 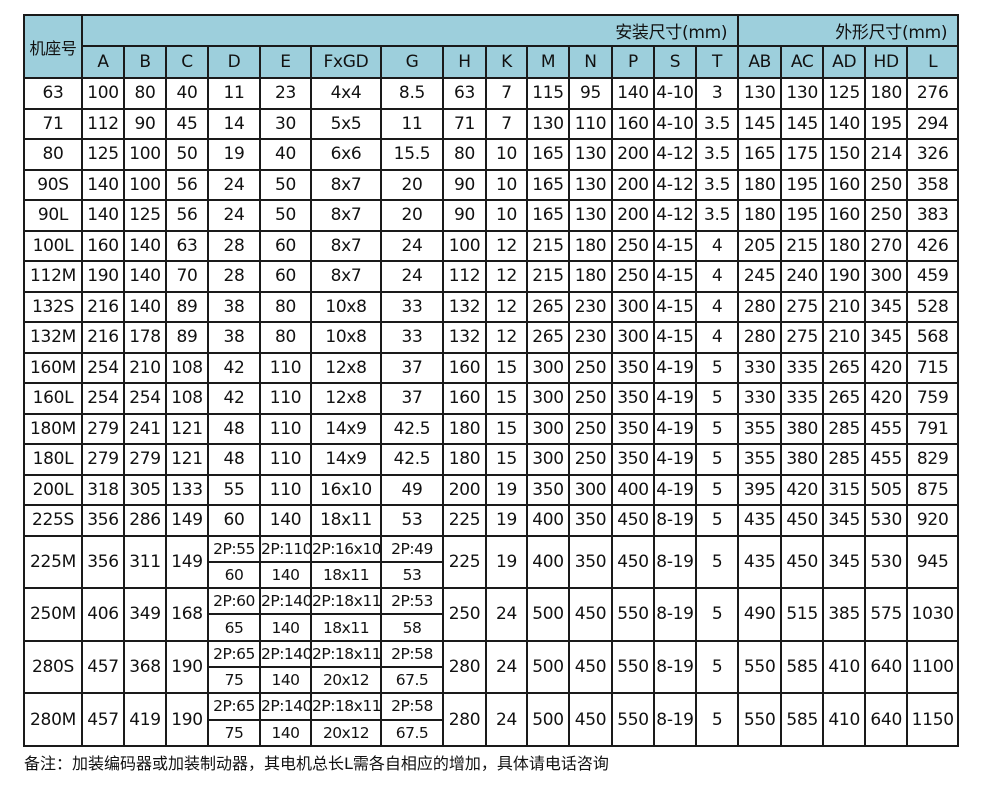 What do you see at coordinates (760, 245) in the screenshot?
I see `table-cell: 205` at bounding box center [760, 245].